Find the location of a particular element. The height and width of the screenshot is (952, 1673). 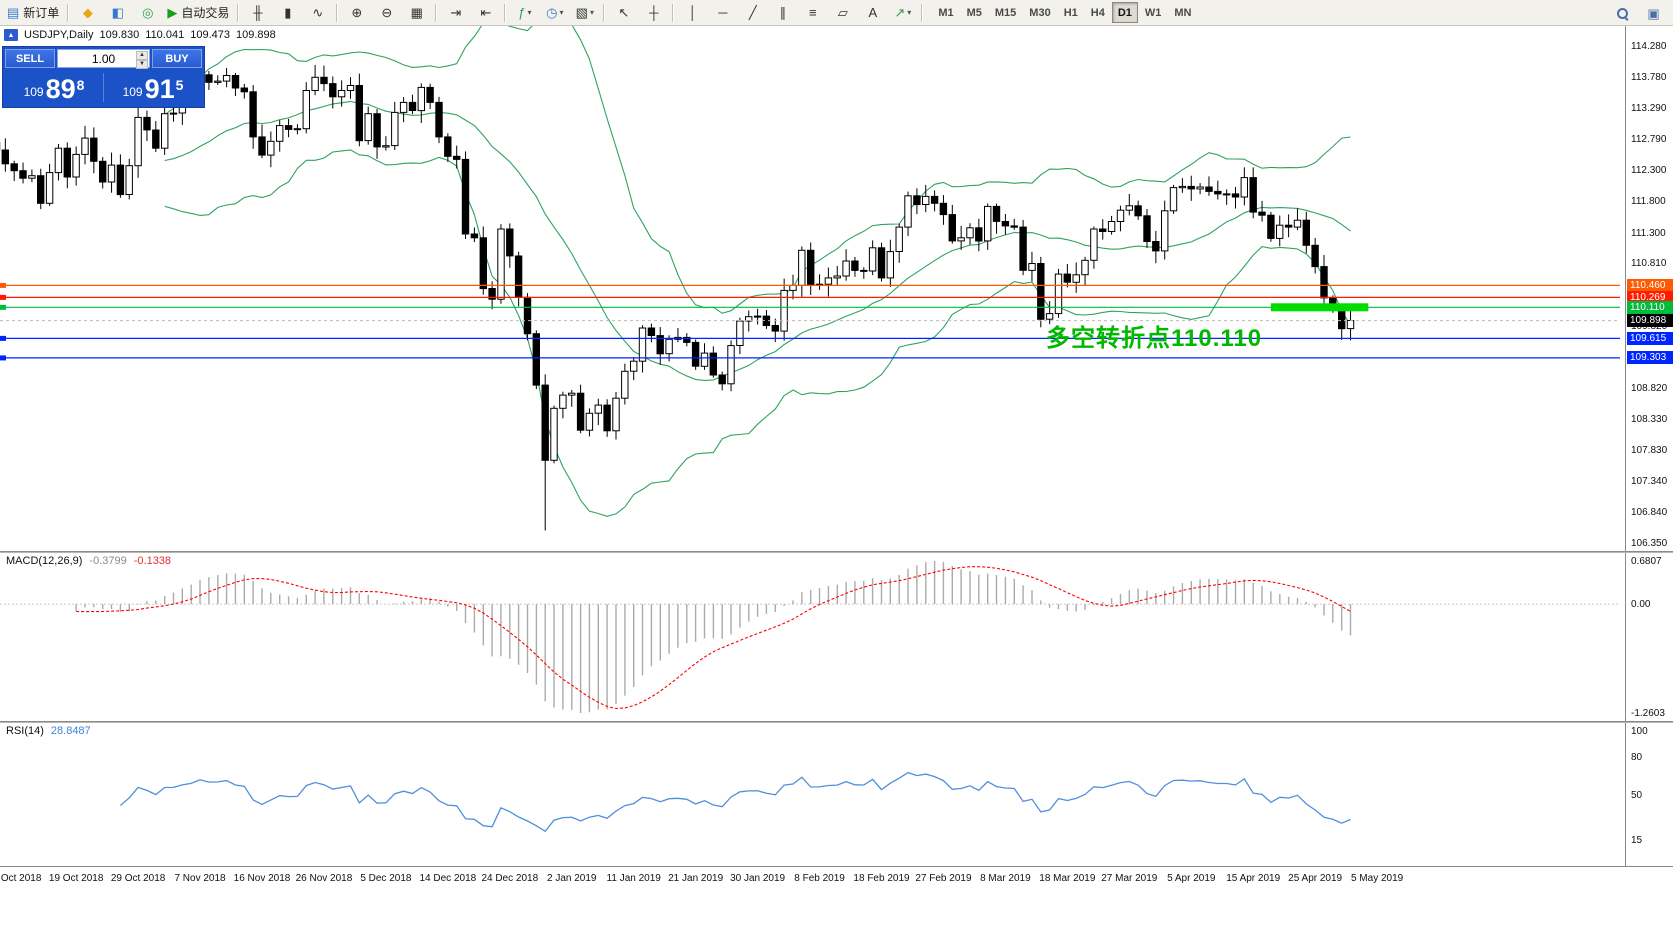

price-scale-label: 111.300 is located at coordinates (1648, 233).